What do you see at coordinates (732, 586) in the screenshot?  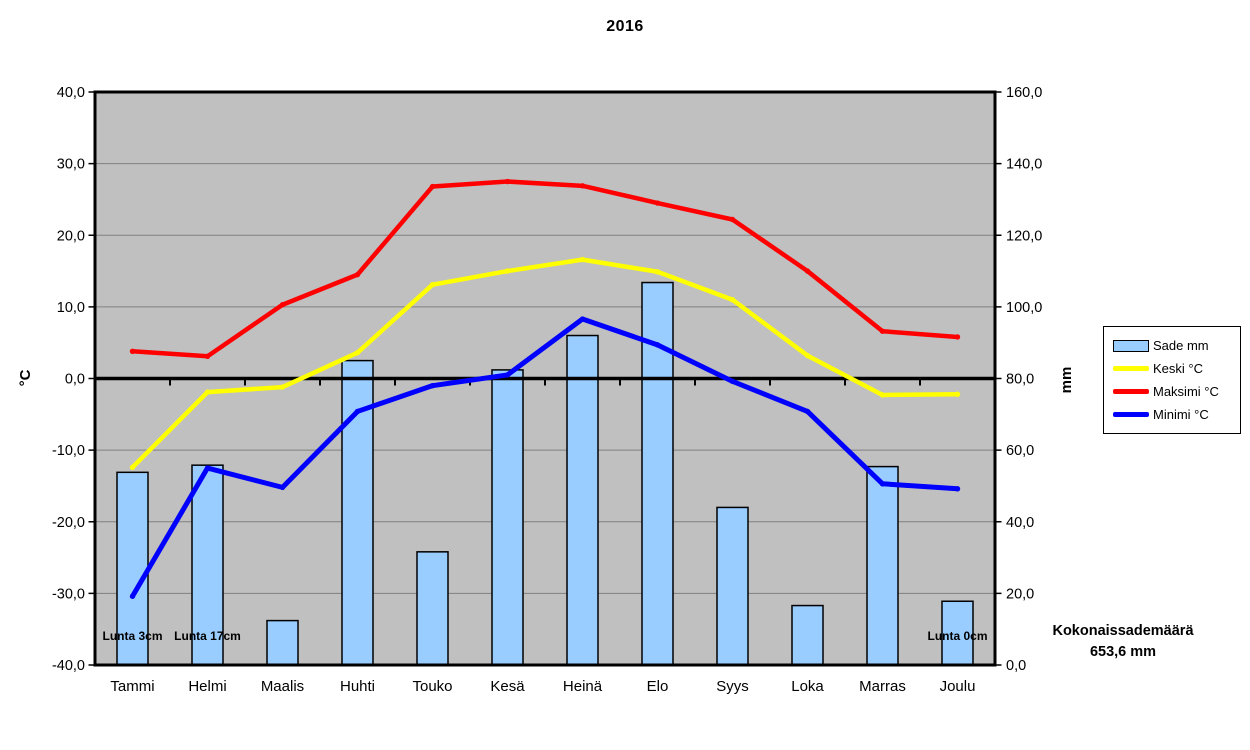 I see `bar-Syys` at bounding box center [732, 586].